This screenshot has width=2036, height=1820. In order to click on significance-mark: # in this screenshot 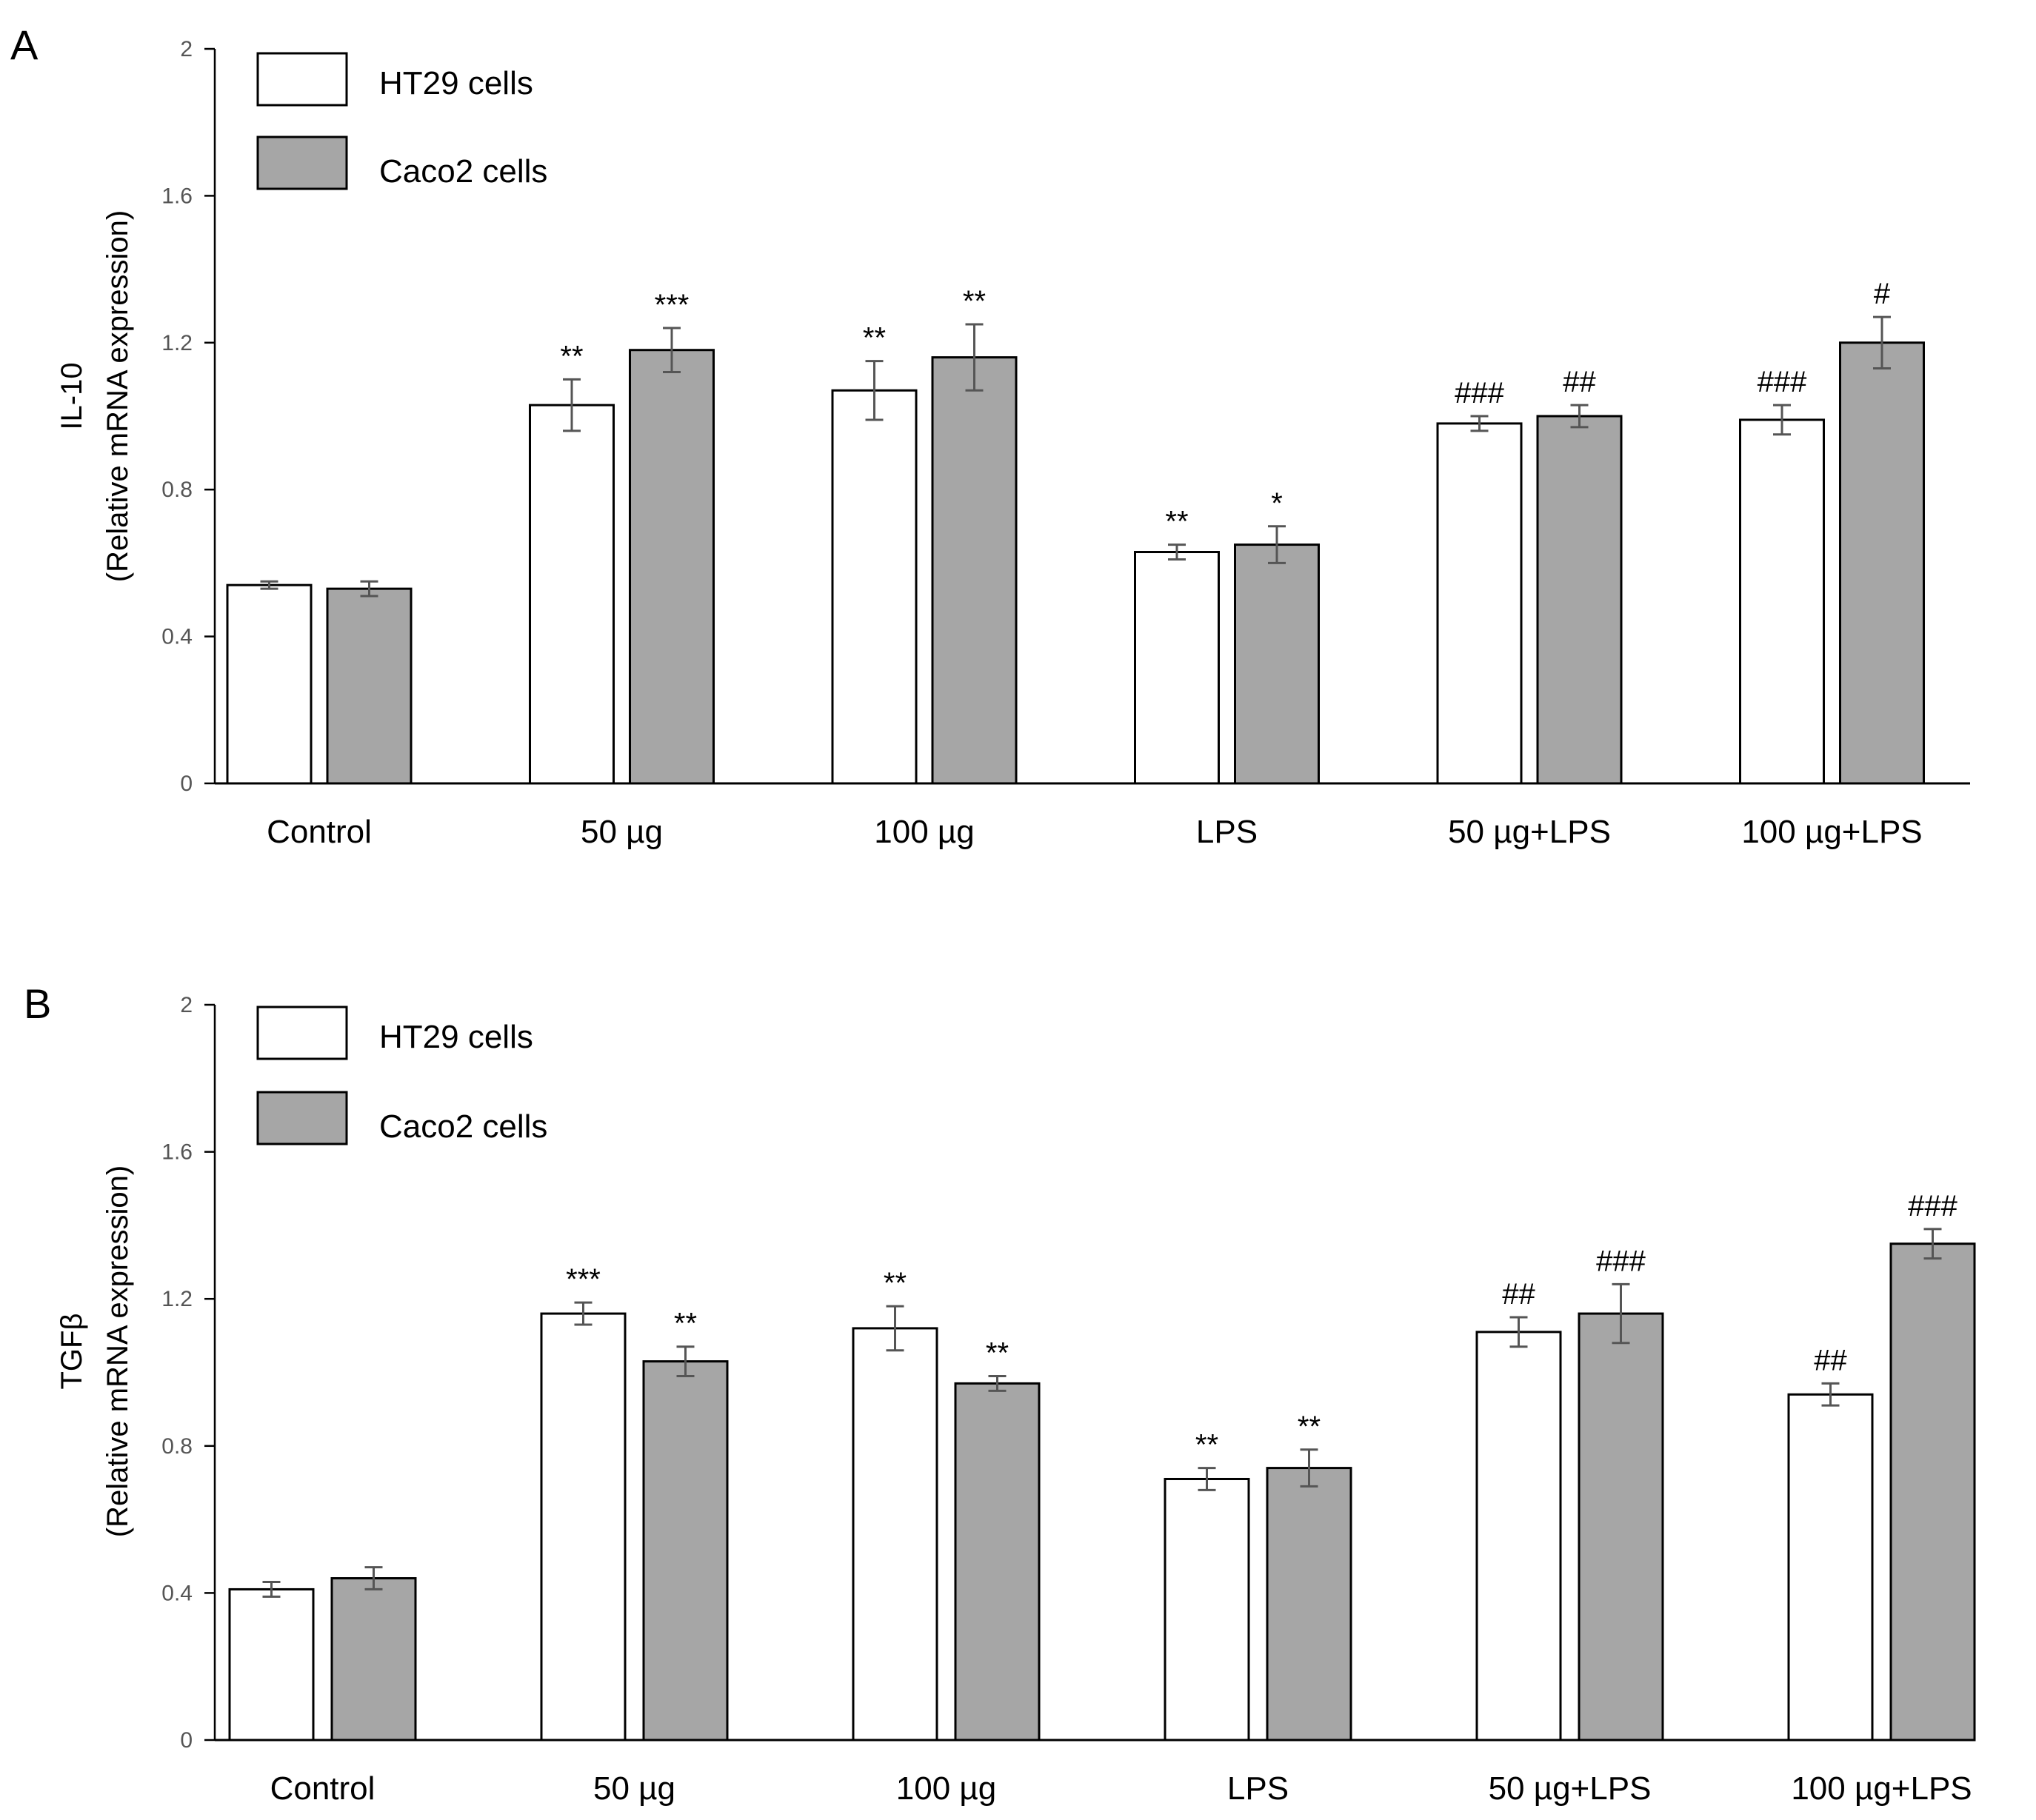, I will do `click(1883, 294)`.